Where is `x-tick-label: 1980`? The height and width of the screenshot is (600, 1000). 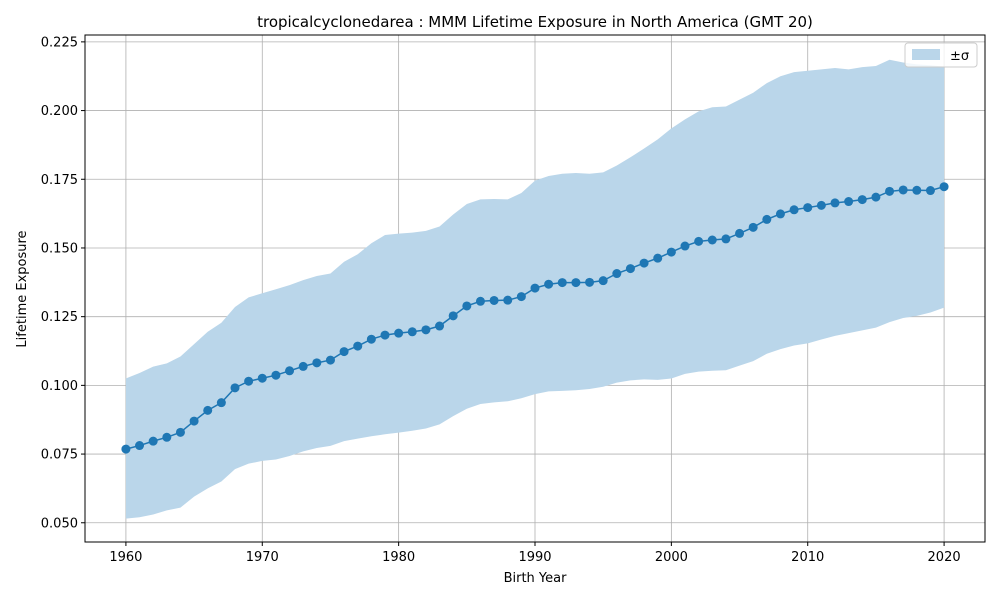 x-tick-label: 1980 is located at coordinates (398, 557).